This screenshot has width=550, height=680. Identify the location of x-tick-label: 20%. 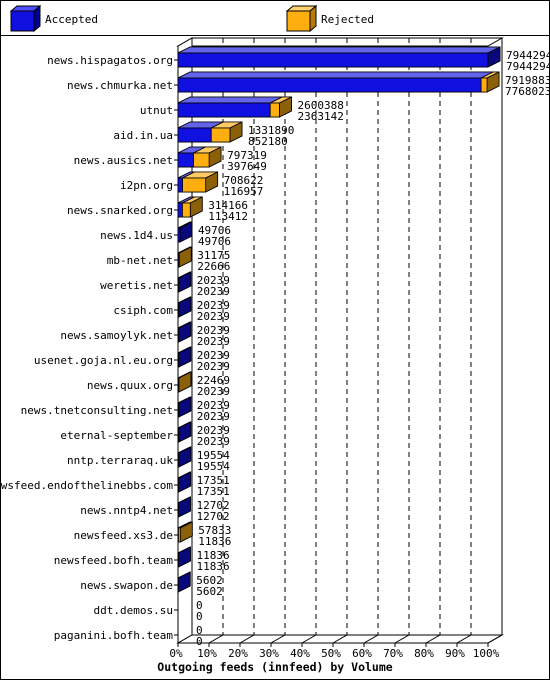
(238, 653).